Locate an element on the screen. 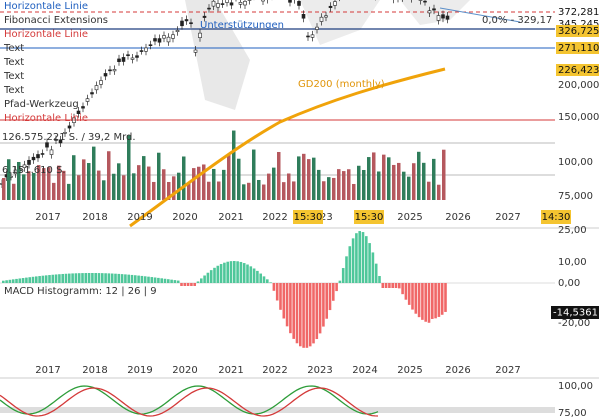 The width and height of the screenshot is (599, 420). time-badge-label: 14:30 is located at coordinates (556, 217).